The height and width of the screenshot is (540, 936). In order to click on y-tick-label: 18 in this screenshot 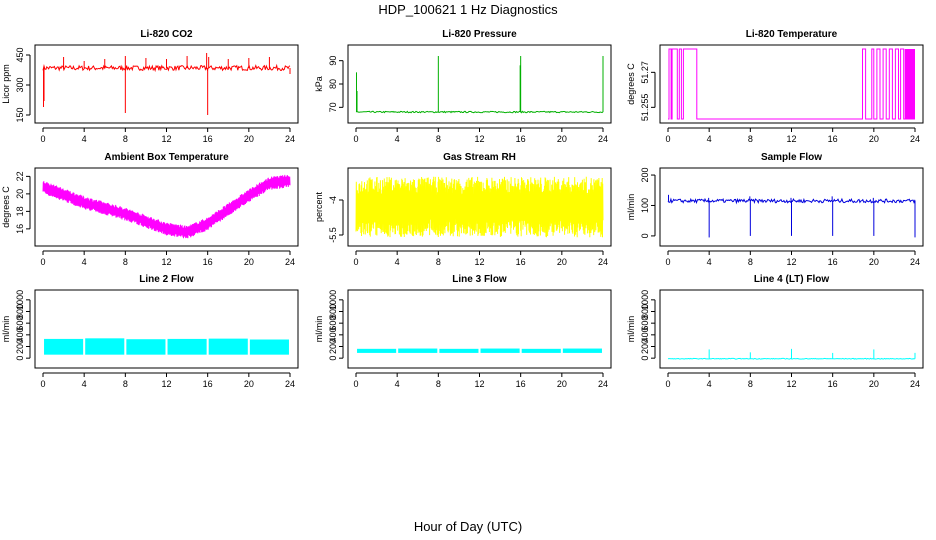, I will do `click(20, 211)`.